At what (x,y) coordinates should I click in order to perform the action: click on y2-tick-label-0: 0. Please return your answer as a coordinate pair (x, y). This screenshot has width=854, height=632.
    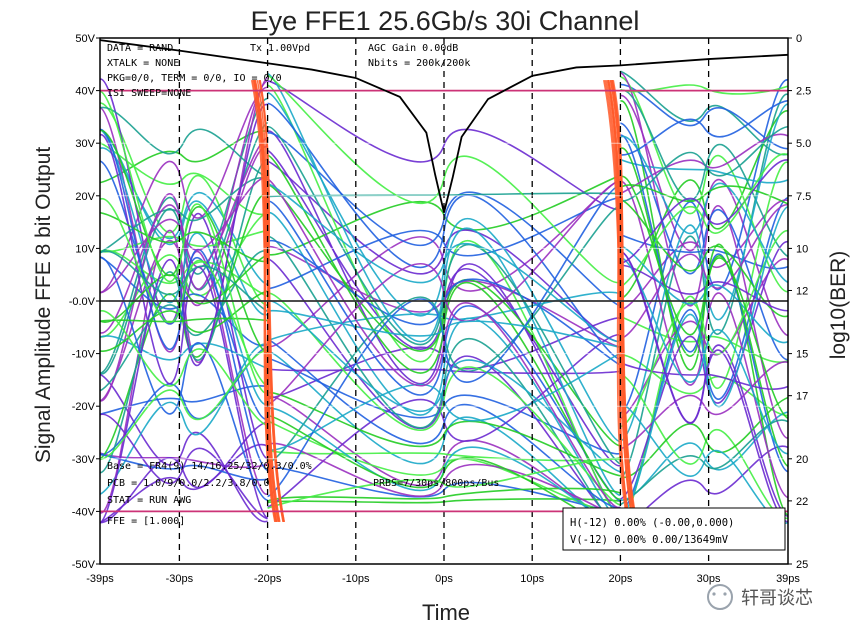
    Looking at the image, I should click on (799, 39).